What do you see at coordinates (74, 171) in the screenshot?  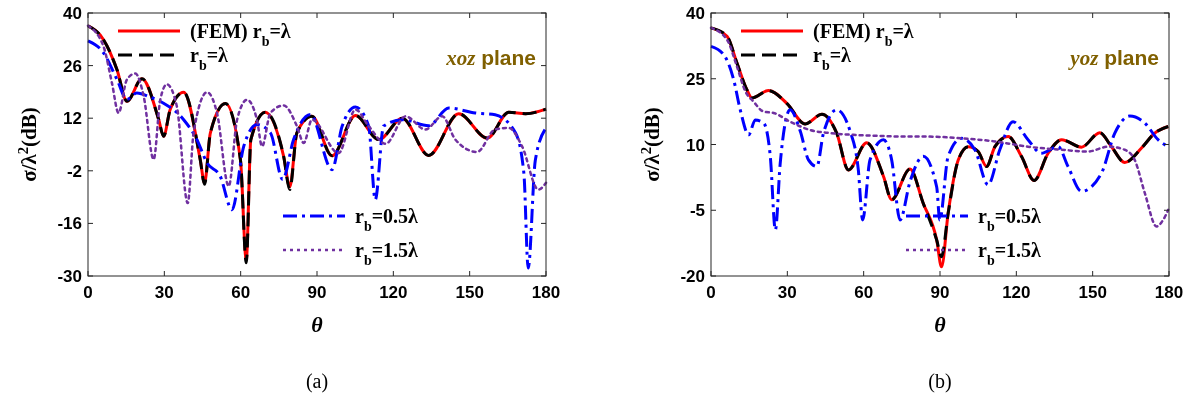 I see `y-tick-label: -2` at bounding box center [74, 171].